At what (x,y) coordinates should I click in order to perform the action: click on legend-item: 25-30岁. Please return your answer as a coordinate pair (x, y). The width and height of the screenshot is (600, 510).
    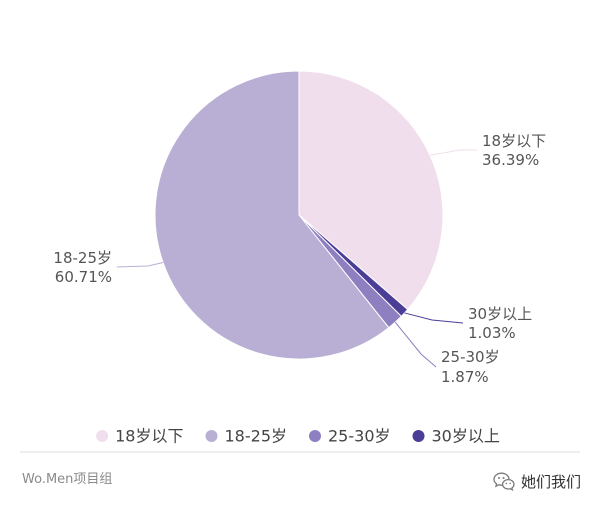
    Looking at the image, I should click on (350, 436).